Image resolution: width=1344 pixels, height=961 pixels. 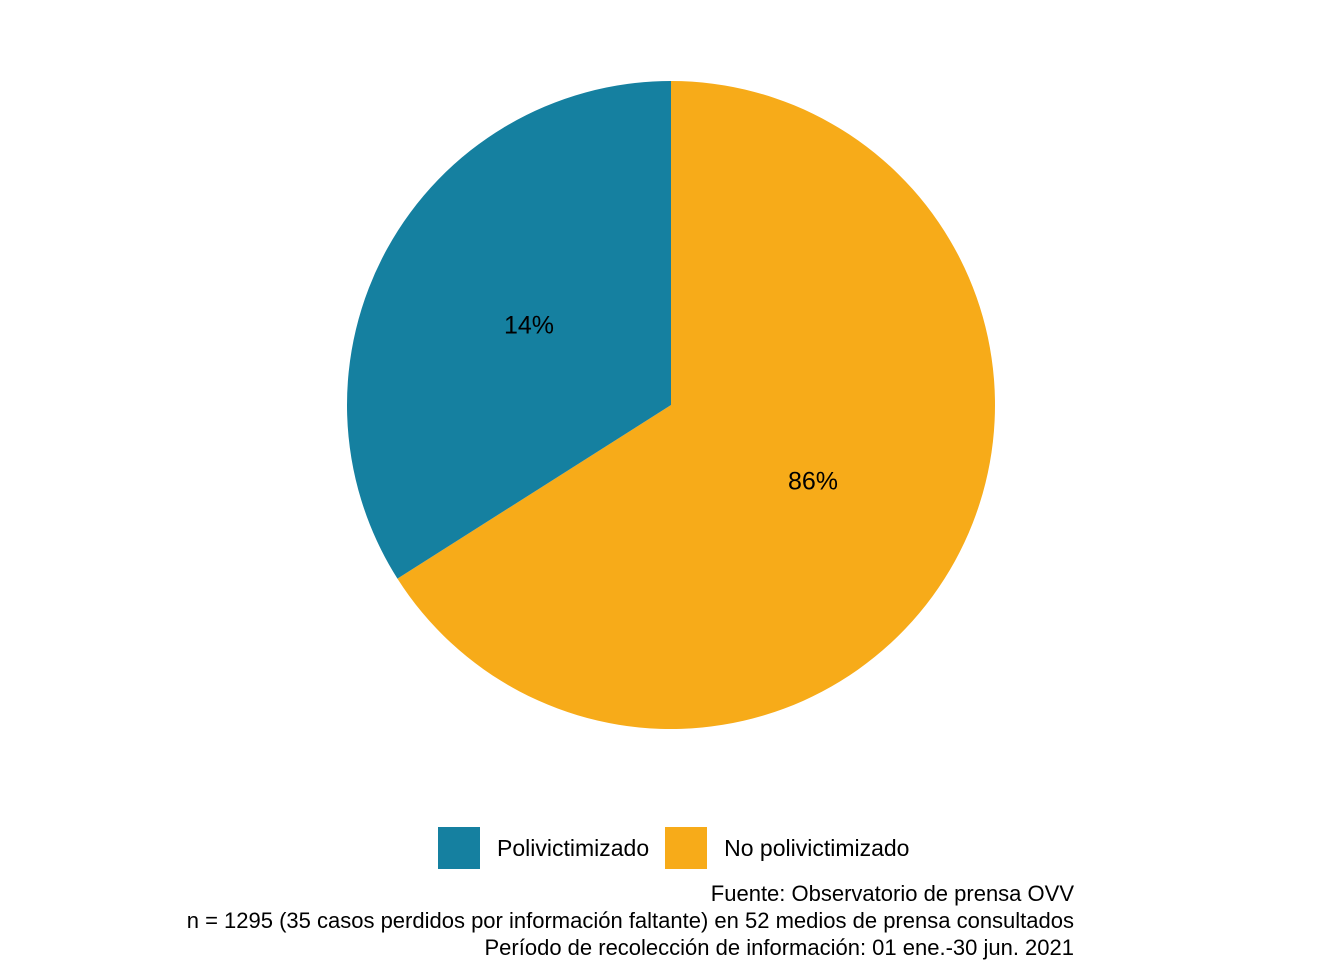 I want to click on pie-slice-polivictimizado, so click(x=508, y=330).